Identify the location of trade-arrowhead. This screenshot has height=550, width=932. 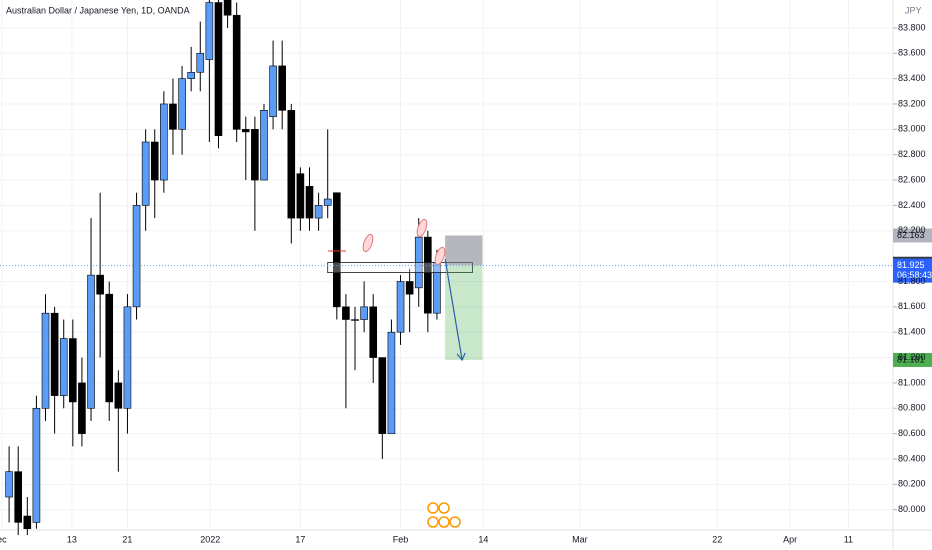
(461, 357).